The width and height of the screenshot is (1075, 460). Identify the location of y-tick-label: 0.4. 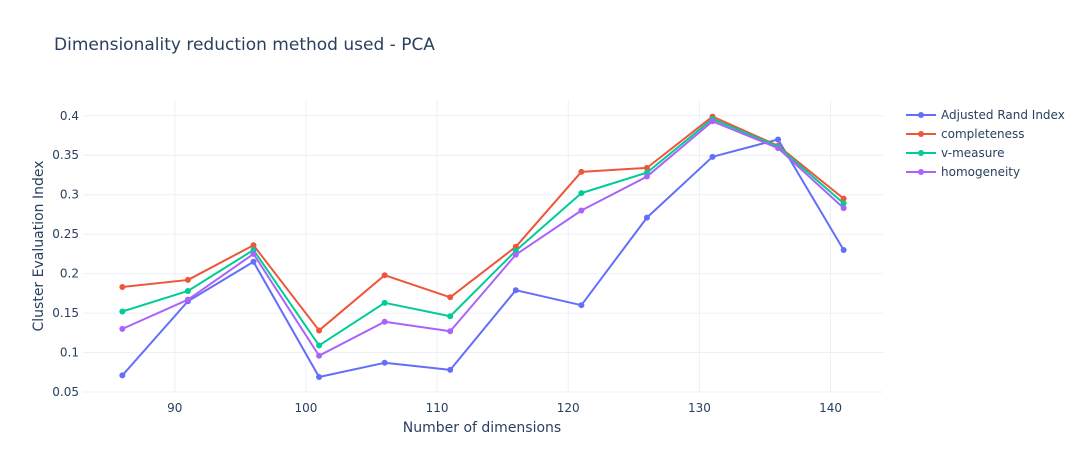
(69, 116).